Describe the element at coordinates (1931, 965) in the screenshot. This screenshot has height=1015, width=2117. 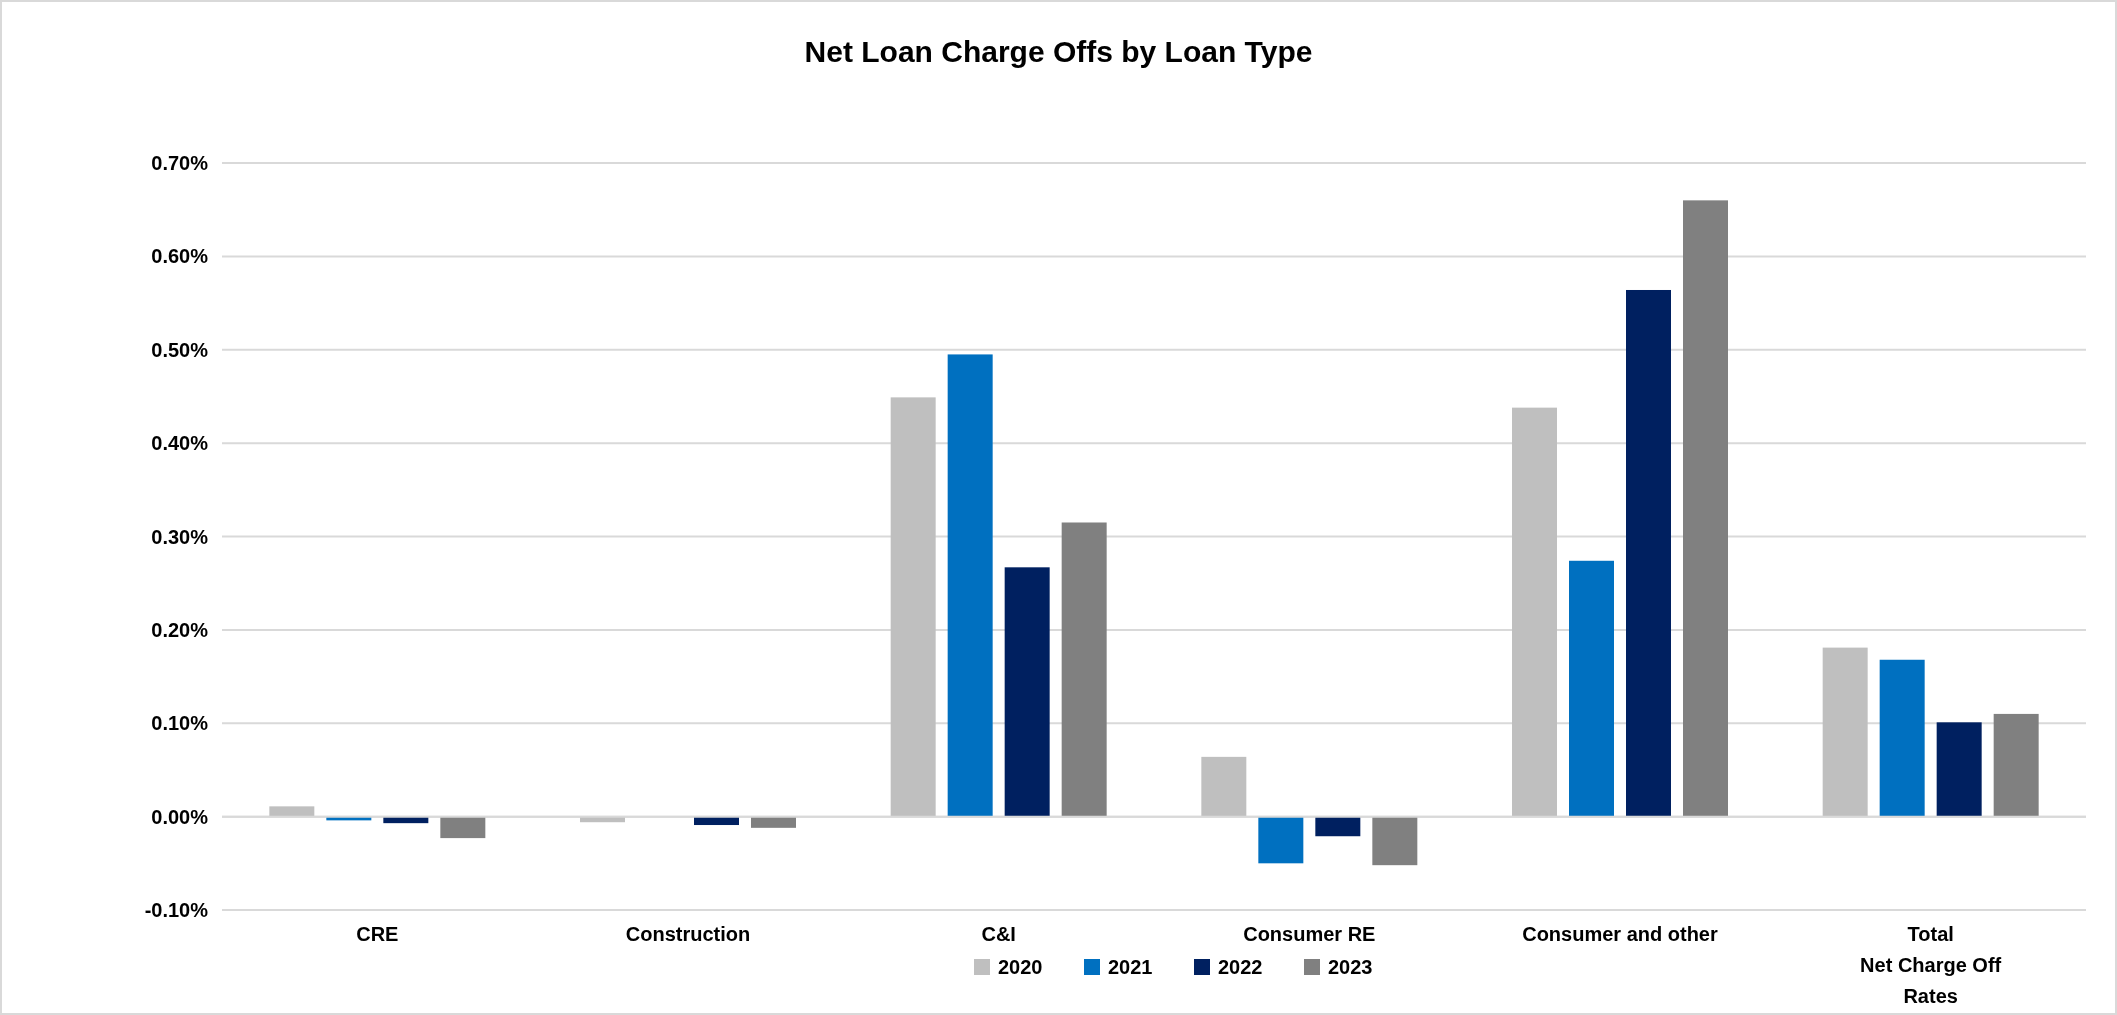
I see `x-tick-label: Total Net Charge Off Rates` at that location.